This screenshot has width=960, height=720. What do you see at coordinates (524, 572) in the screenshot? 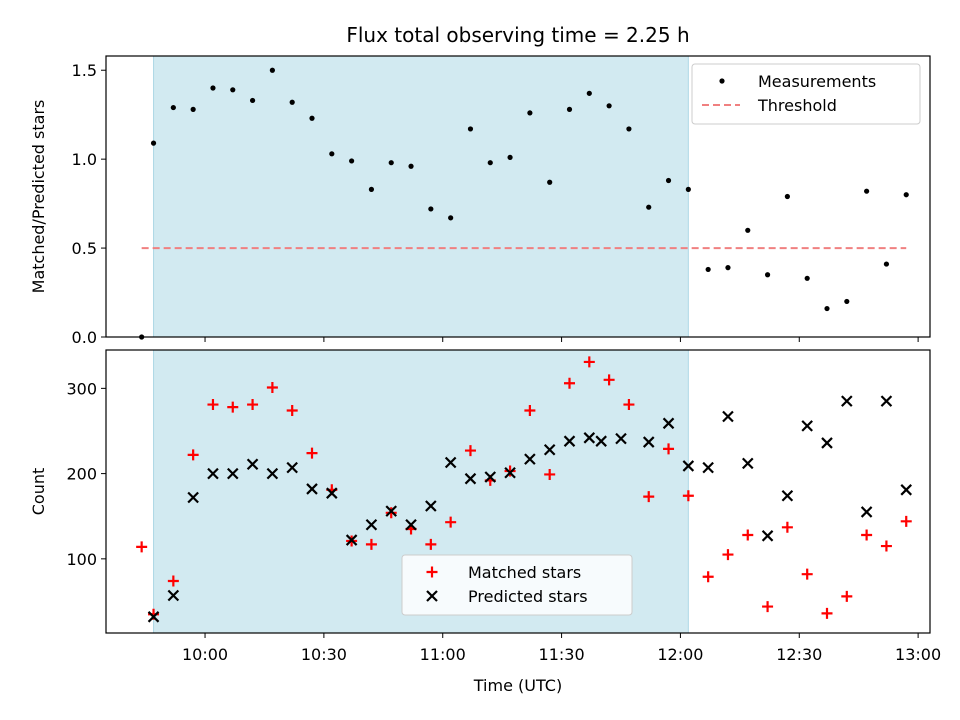
I see `legend-label: Matched stars` at bounding box center [524, 572].